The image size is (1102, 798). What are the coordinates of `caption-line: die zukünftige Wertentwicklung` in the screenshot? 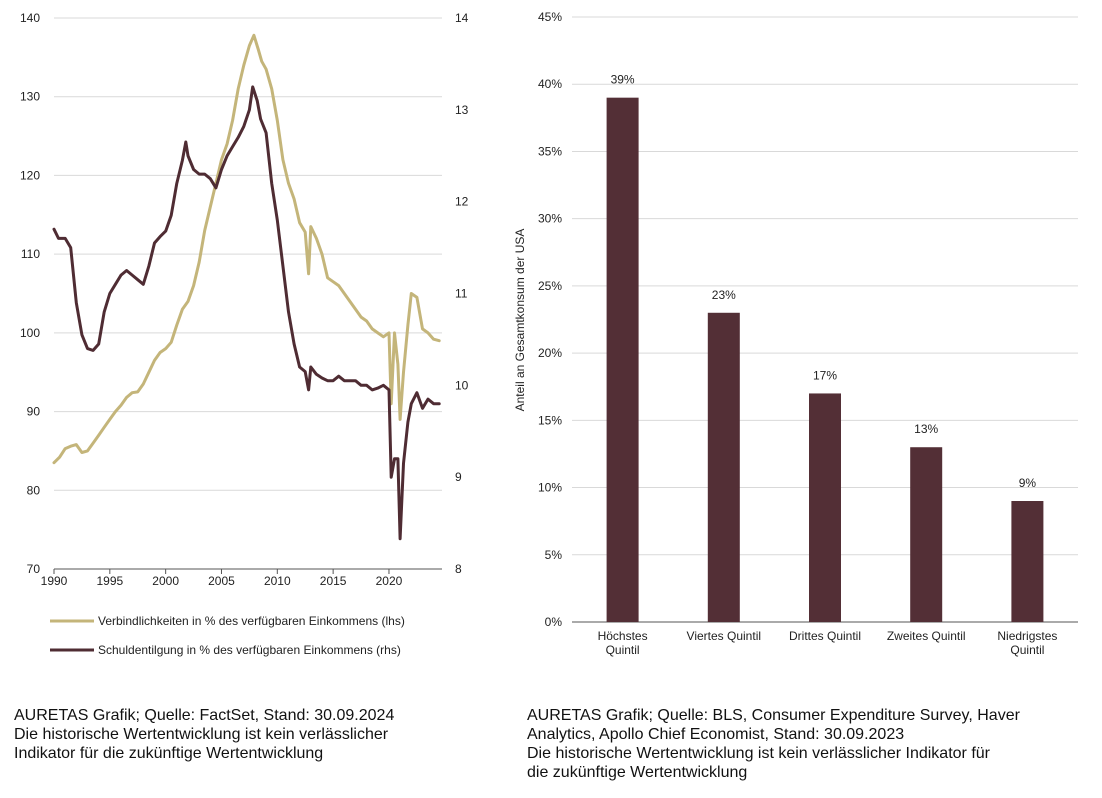 It's located at (637, 772).